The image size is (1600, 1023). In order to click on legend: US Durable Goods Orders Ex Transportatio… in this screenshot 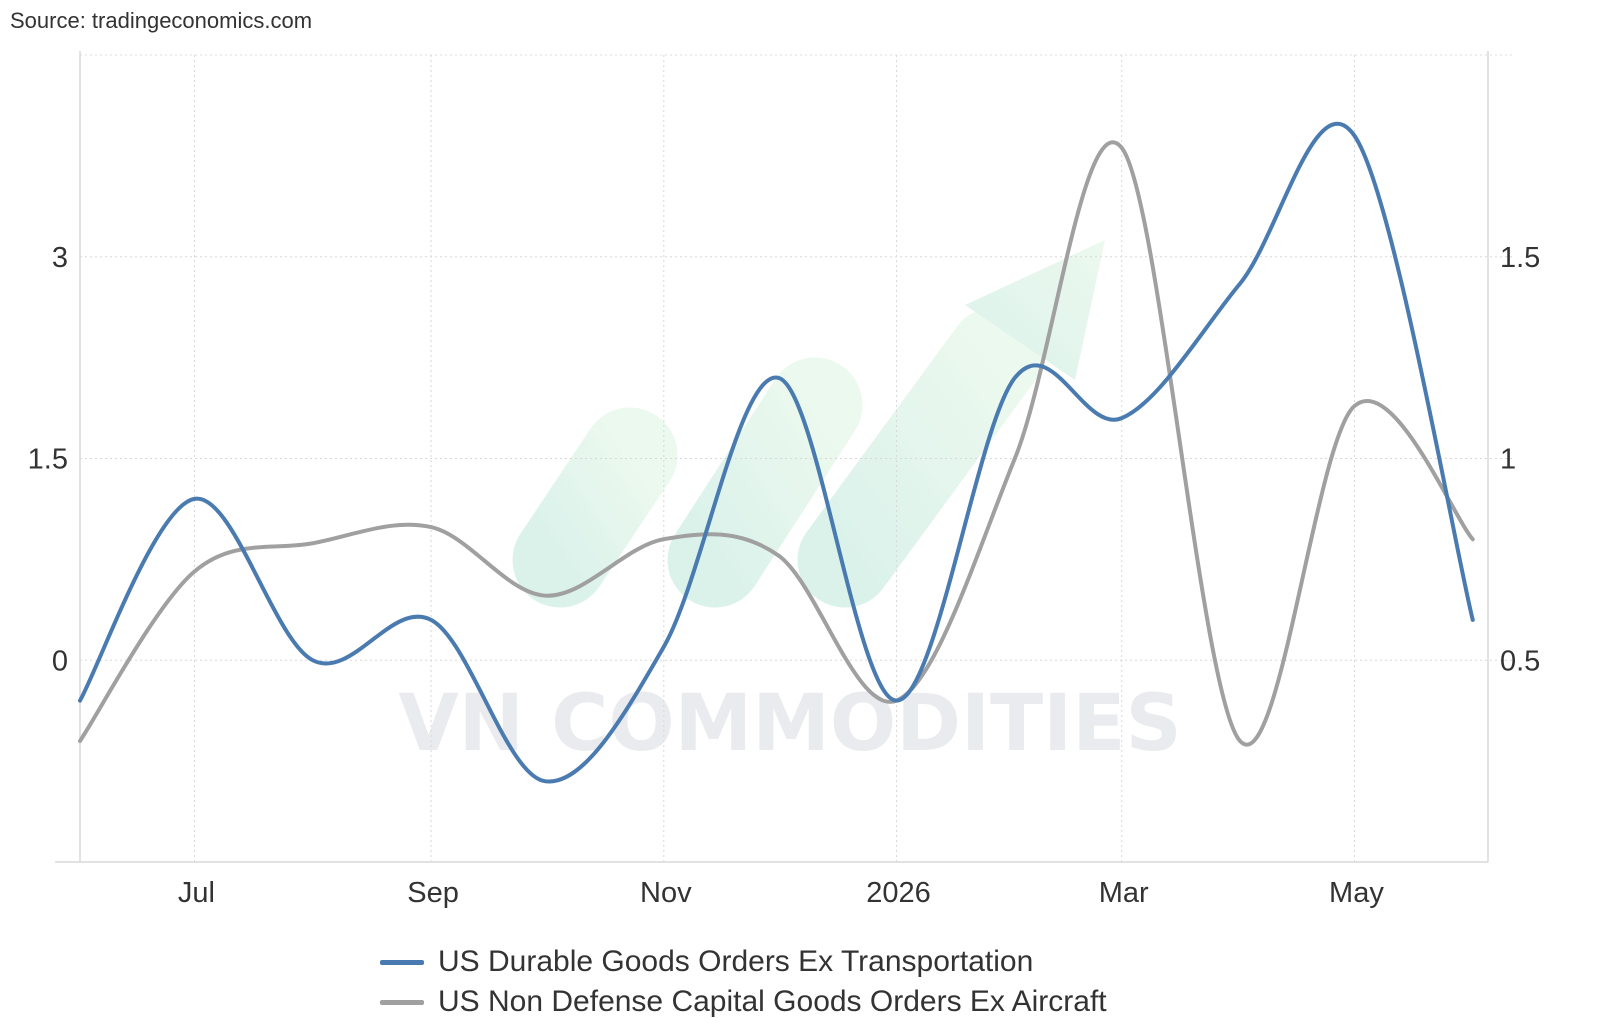, I will do `click(743, 982)`.